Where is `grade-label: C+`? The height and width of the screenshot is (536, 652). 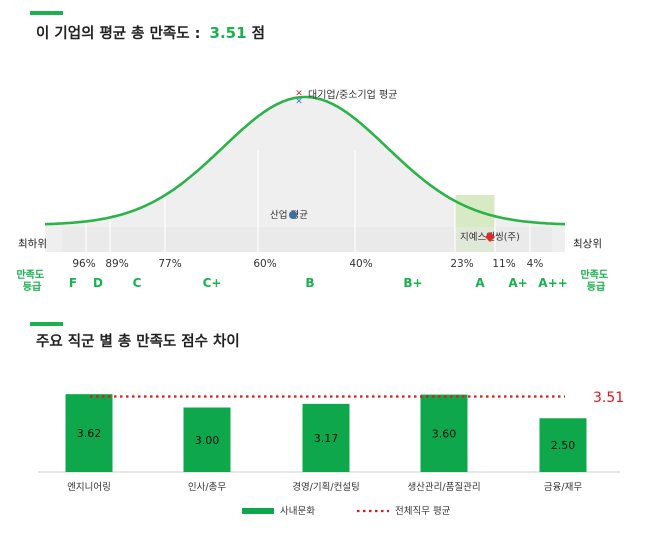 grade-label: C+ is located at coordinates (212, 283).